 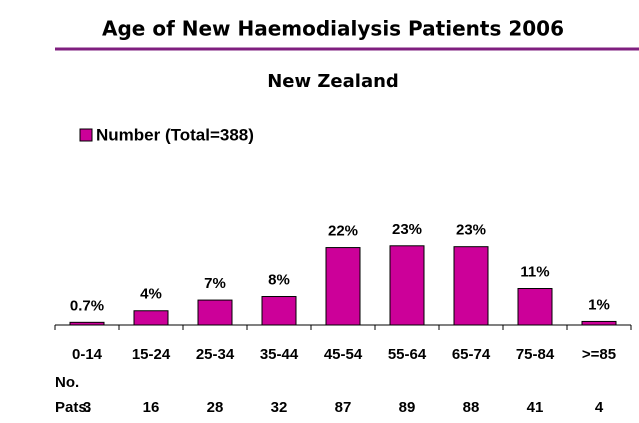 I want to click on chart-subtitle: New Zealand, so click(x=333, y=81).